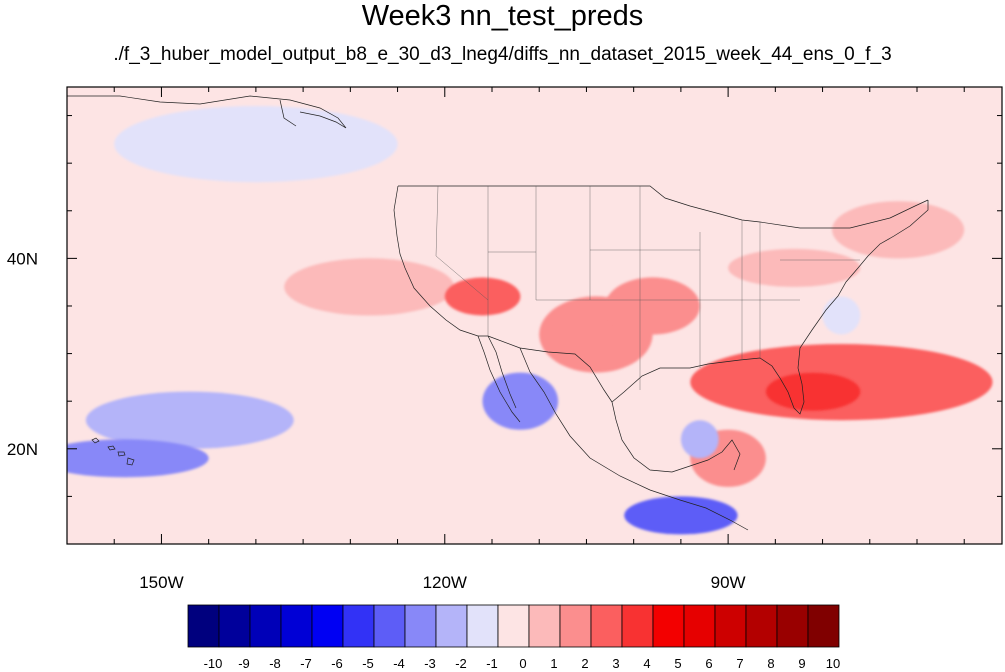 The image size is (1005, 672). I want to click on colorbar-label: -5, so click(368, 663).